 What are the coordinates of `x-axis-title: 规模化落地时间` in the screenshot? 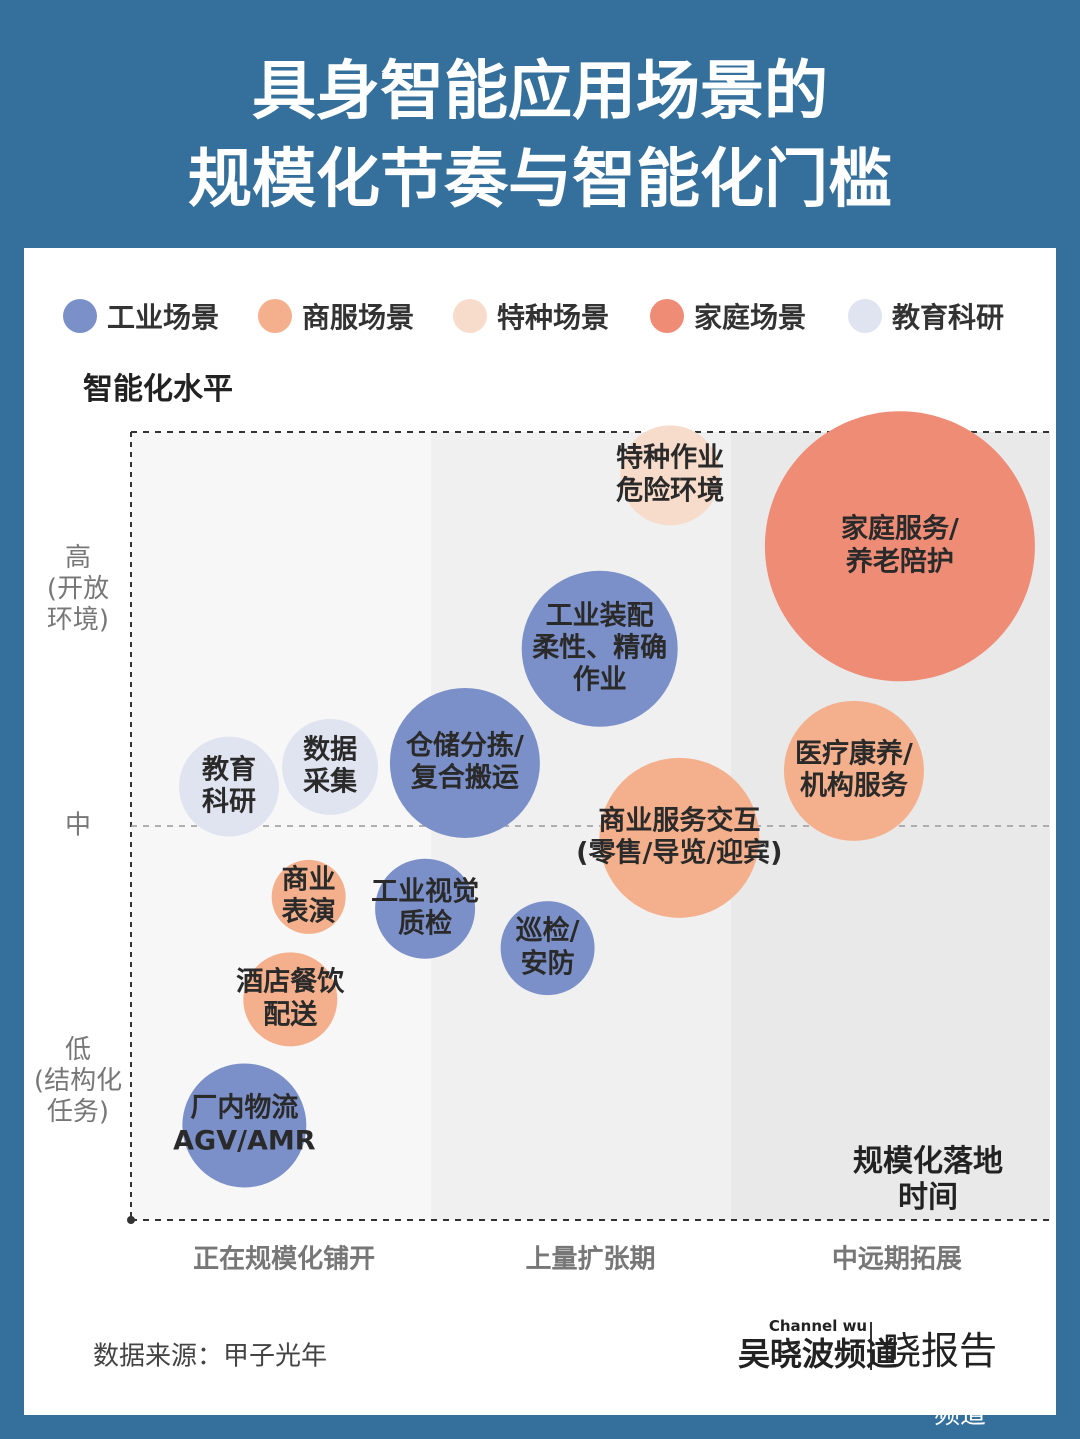 It's located at (928, 1179).